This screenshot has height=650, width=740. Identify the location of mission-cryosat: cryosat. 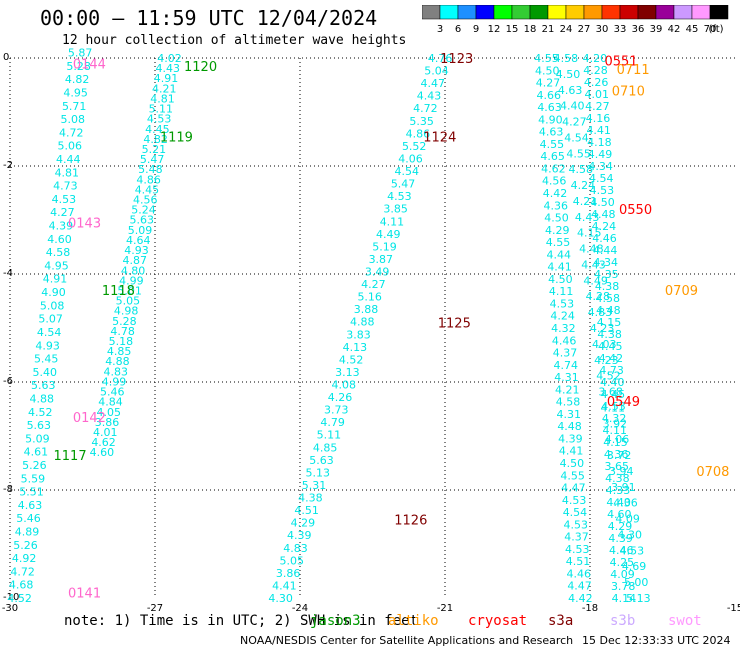
(498, 621).